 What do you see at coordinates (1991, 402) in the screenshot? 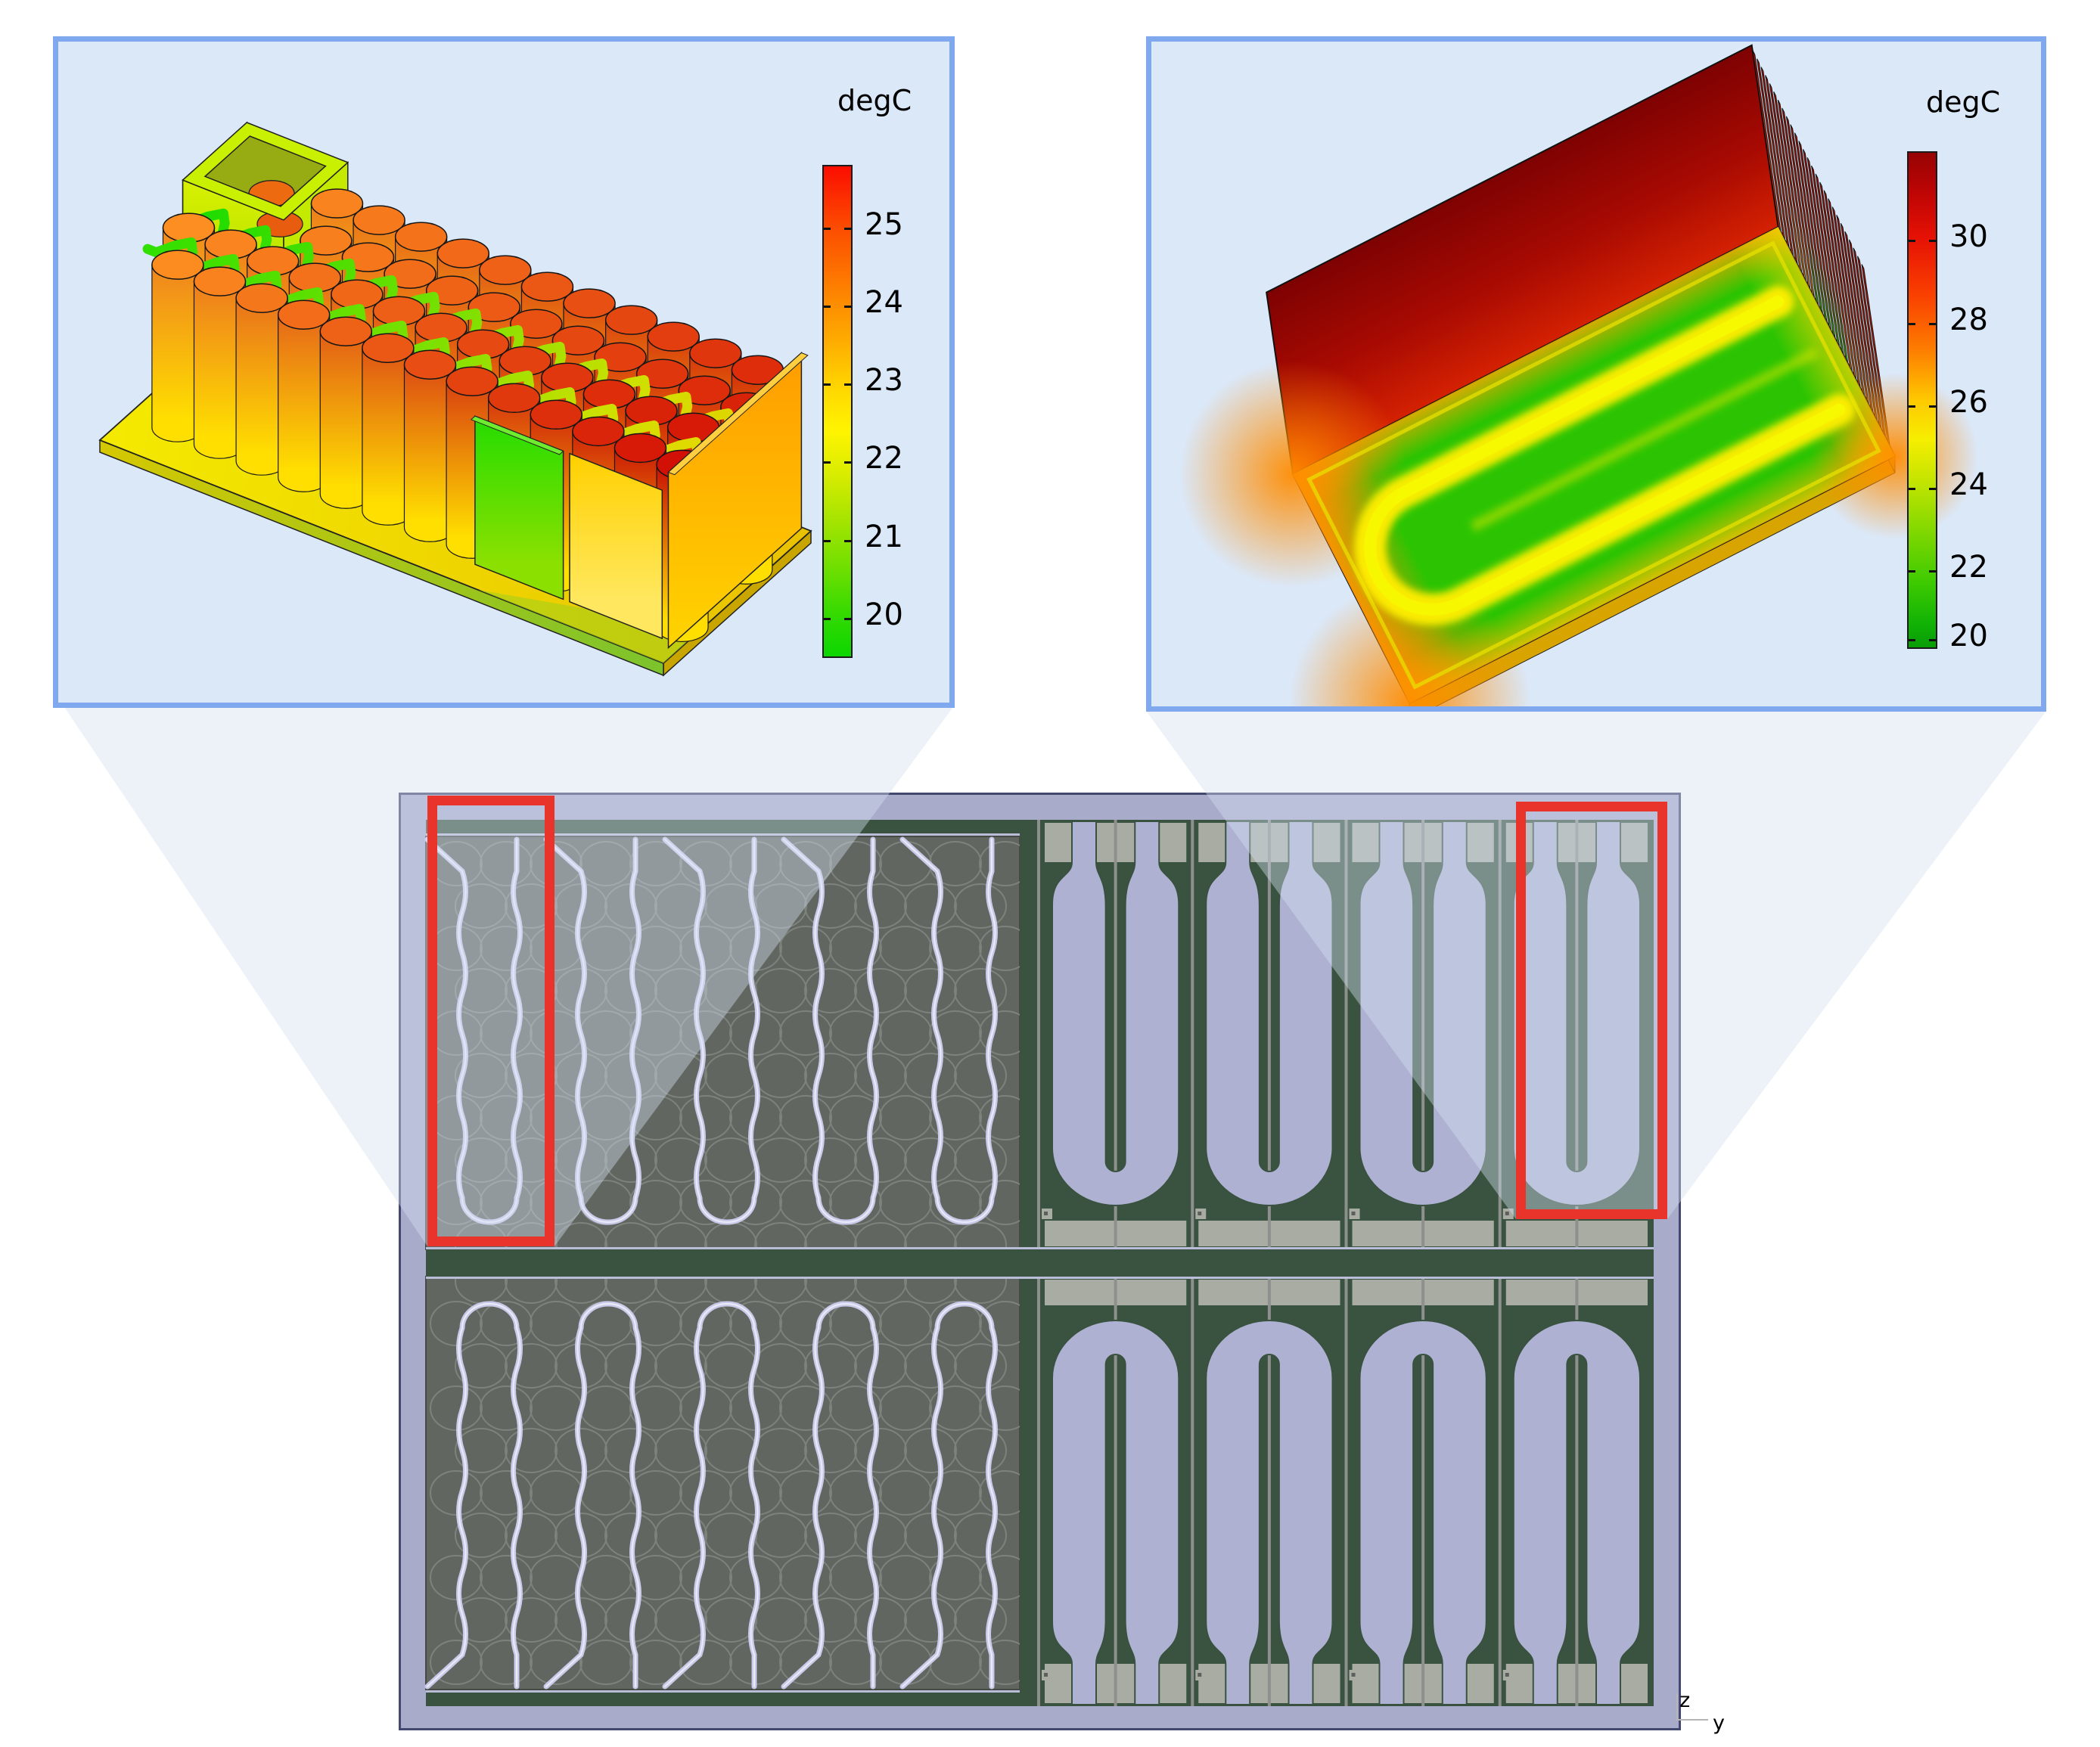
I see `colorbar-labels: 30 28 26 24 22 20` at bounding box center [1991, 402].